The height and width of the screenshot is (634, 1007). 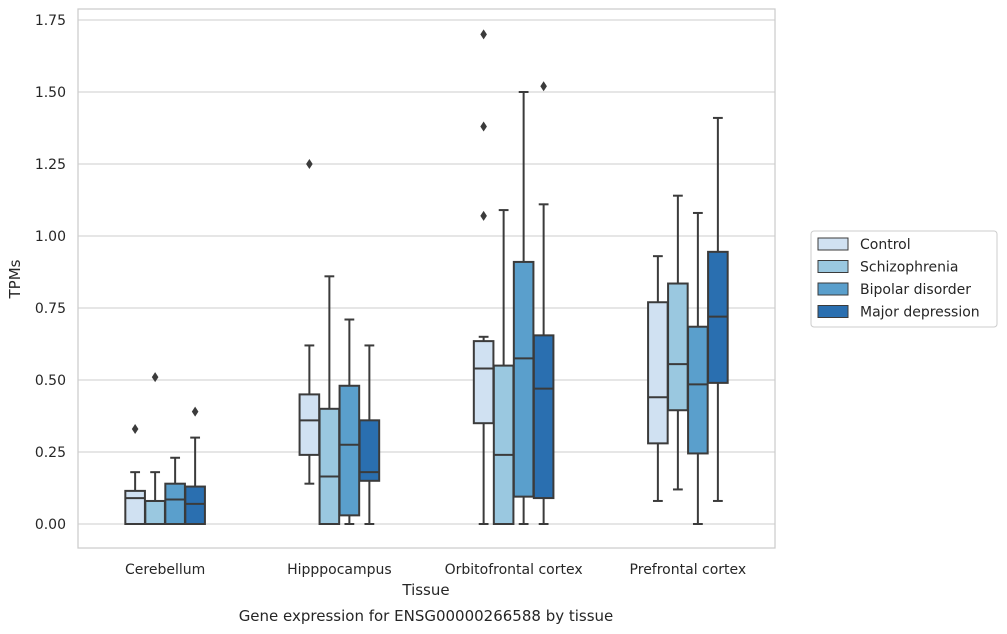 I want to click on x-axis-label: Tissue, so click(x=425, y=590).